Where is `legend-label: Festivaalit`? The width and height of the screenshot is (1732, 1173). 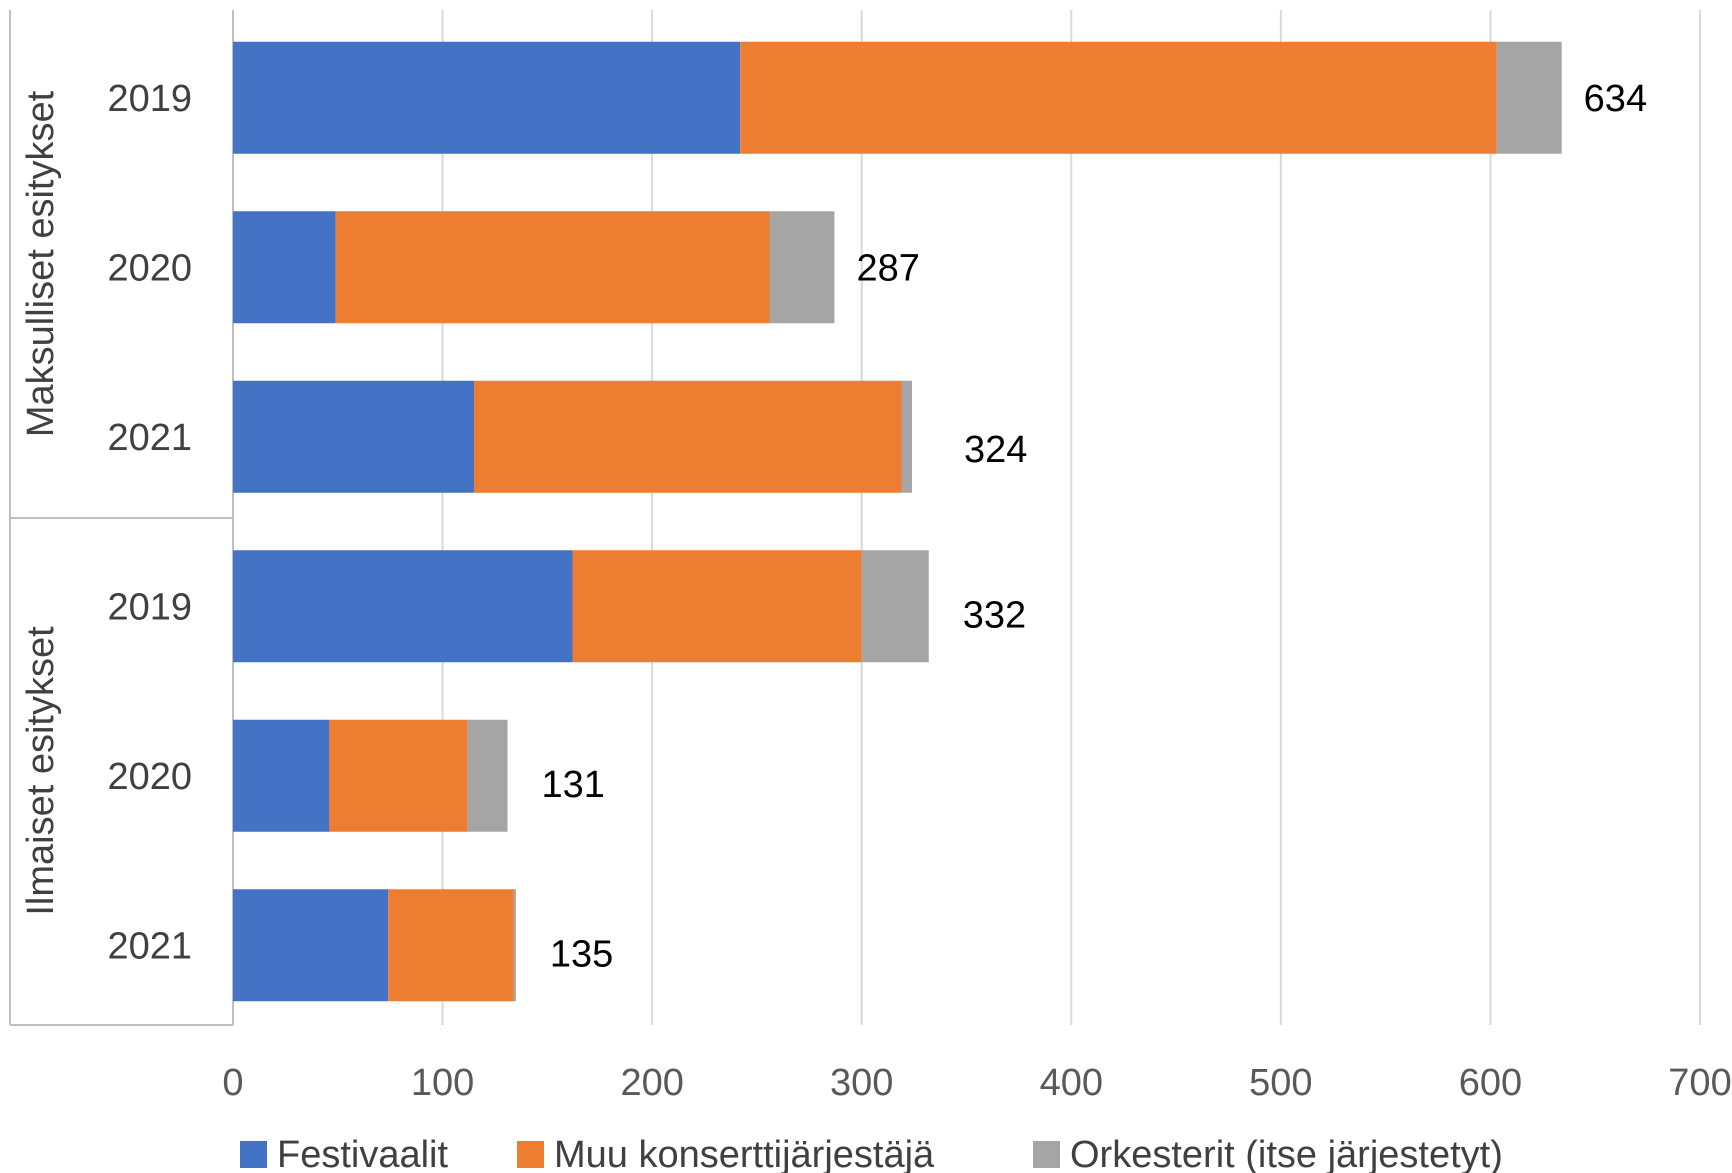 legend-label: Festivaalit is located at coordinates (362, 1153).